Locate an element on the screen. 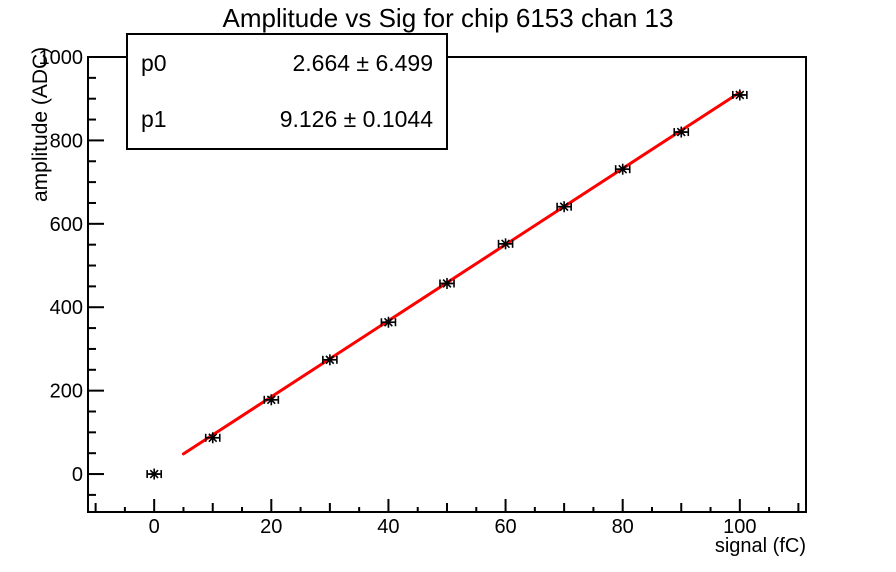 The height and width of the screenshot is (572, 896). y-tick-label: 400 is located at coordinates (66, 308).